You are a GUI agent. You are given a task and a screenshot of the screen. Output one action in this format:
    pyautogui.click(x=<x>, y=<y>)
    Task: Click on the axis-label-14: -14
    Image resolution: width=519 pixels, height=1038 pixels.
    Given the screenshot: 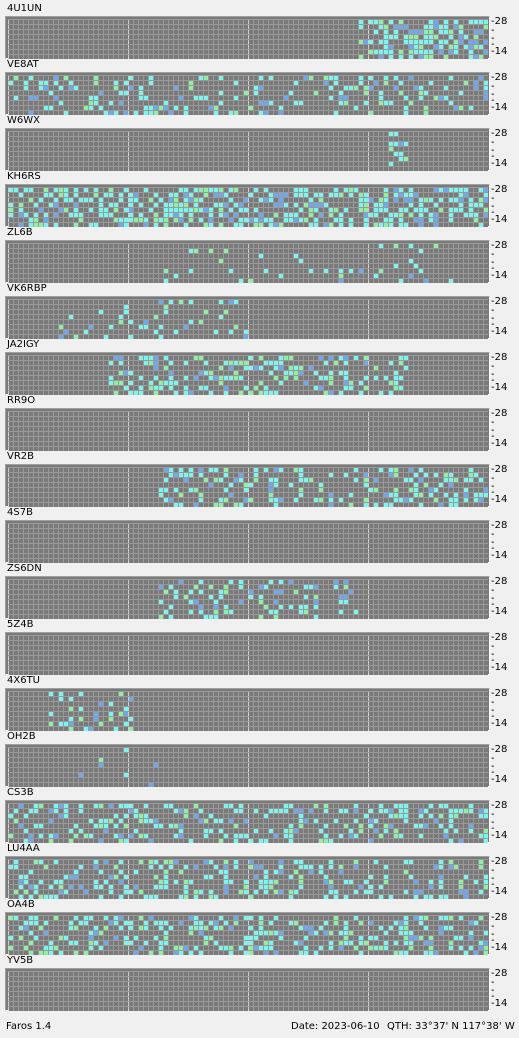 What is the action you would take?
    pyautogui.click(x=499, y=499)
    